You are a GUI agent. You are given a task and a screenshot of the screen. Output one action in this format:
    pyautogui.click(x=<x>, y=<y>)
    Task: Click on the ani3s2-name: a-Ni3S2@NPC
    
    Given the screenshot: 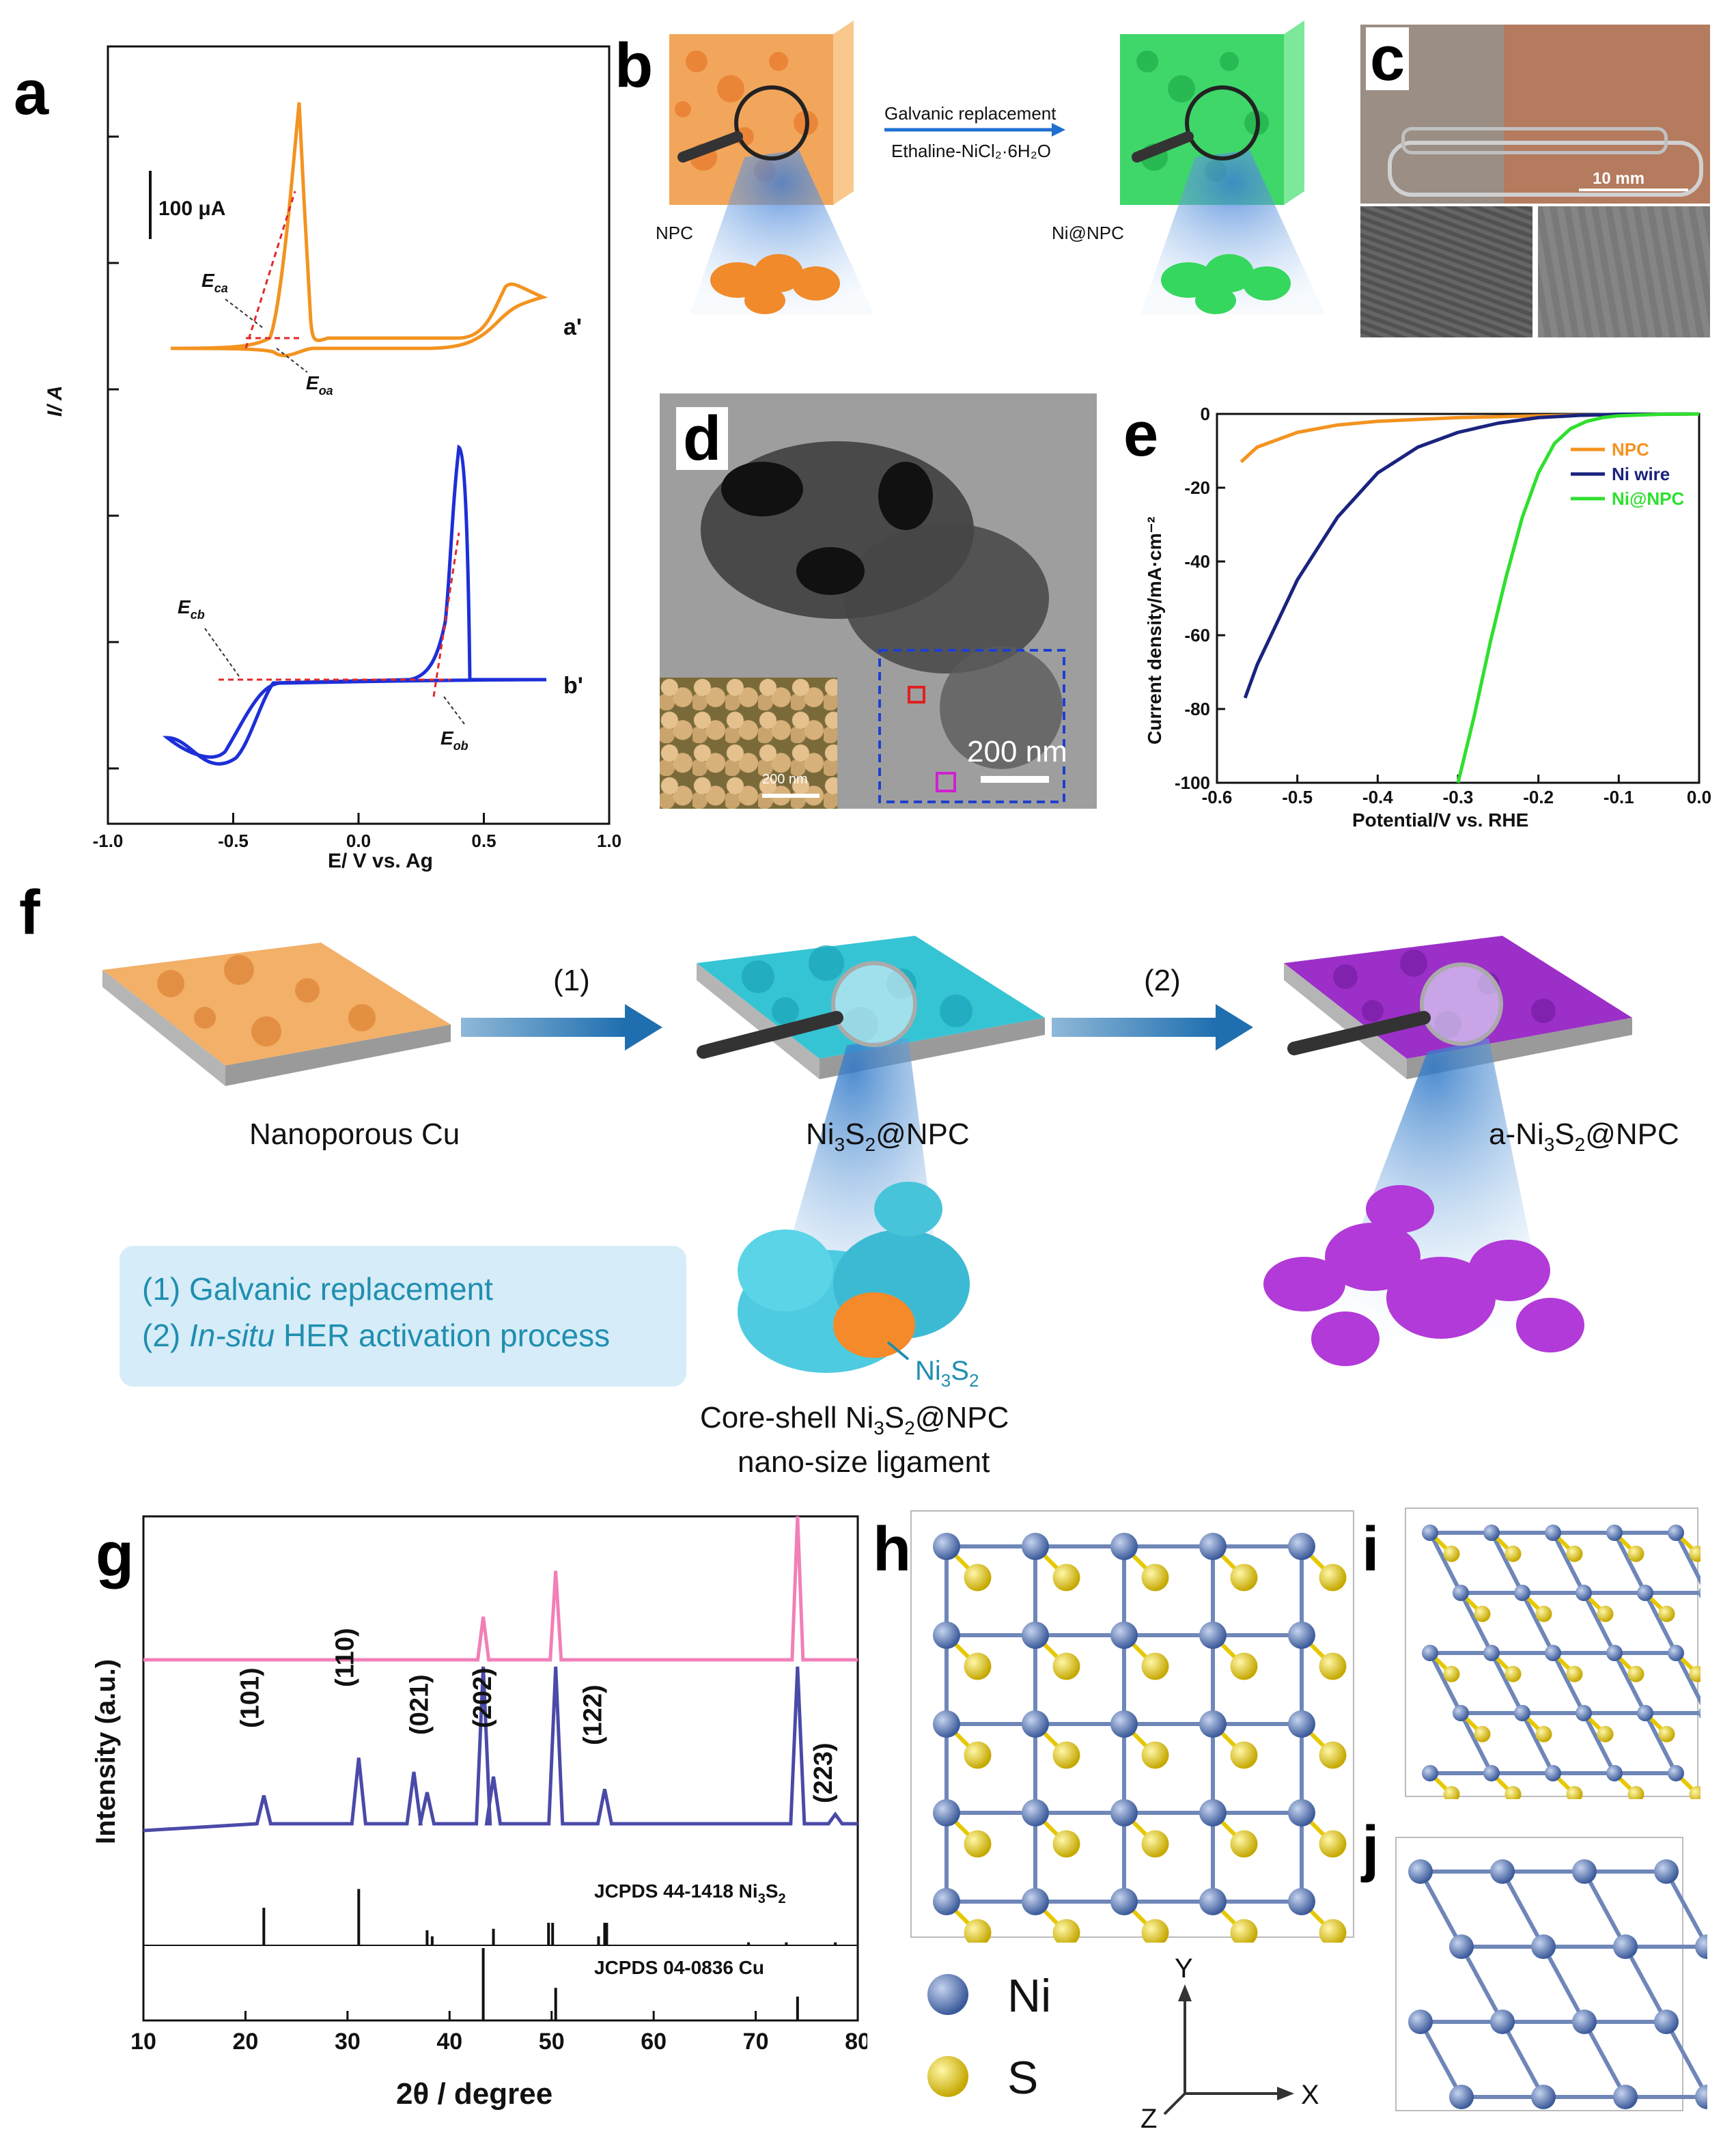 What is the action you would take?
    pyautogui.click(x=1584, y=1136)
    